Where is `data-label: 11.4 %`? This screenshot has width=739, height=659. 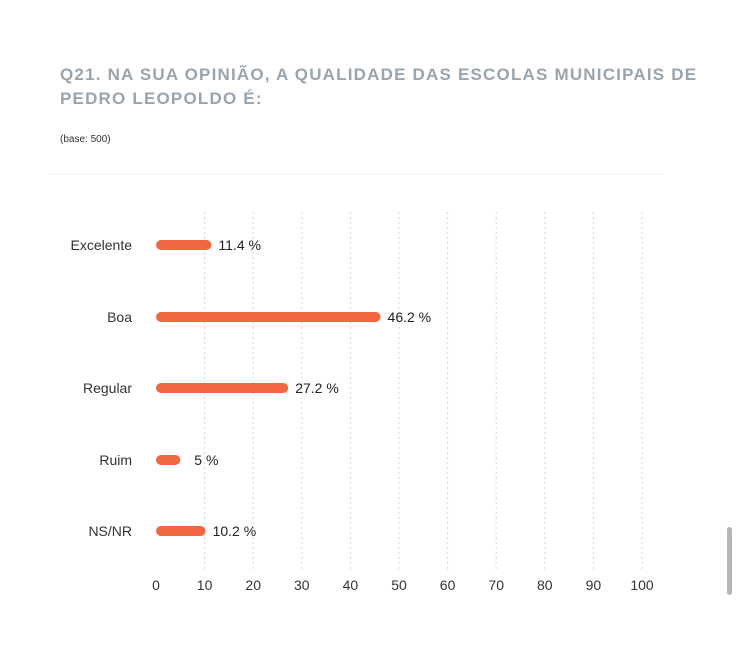 data-label: 11.4 % is located at coordinates (239, 245).